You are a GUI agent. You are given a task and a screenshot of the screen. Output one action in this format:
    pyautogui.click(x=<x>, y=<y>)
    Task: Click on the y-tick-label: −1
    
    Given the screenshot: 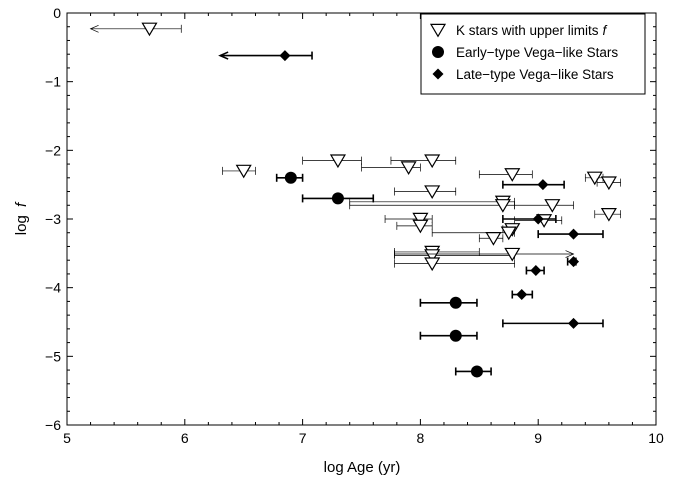 What is the action you would take?
    pyautogui.click(x=53, y=82)
    